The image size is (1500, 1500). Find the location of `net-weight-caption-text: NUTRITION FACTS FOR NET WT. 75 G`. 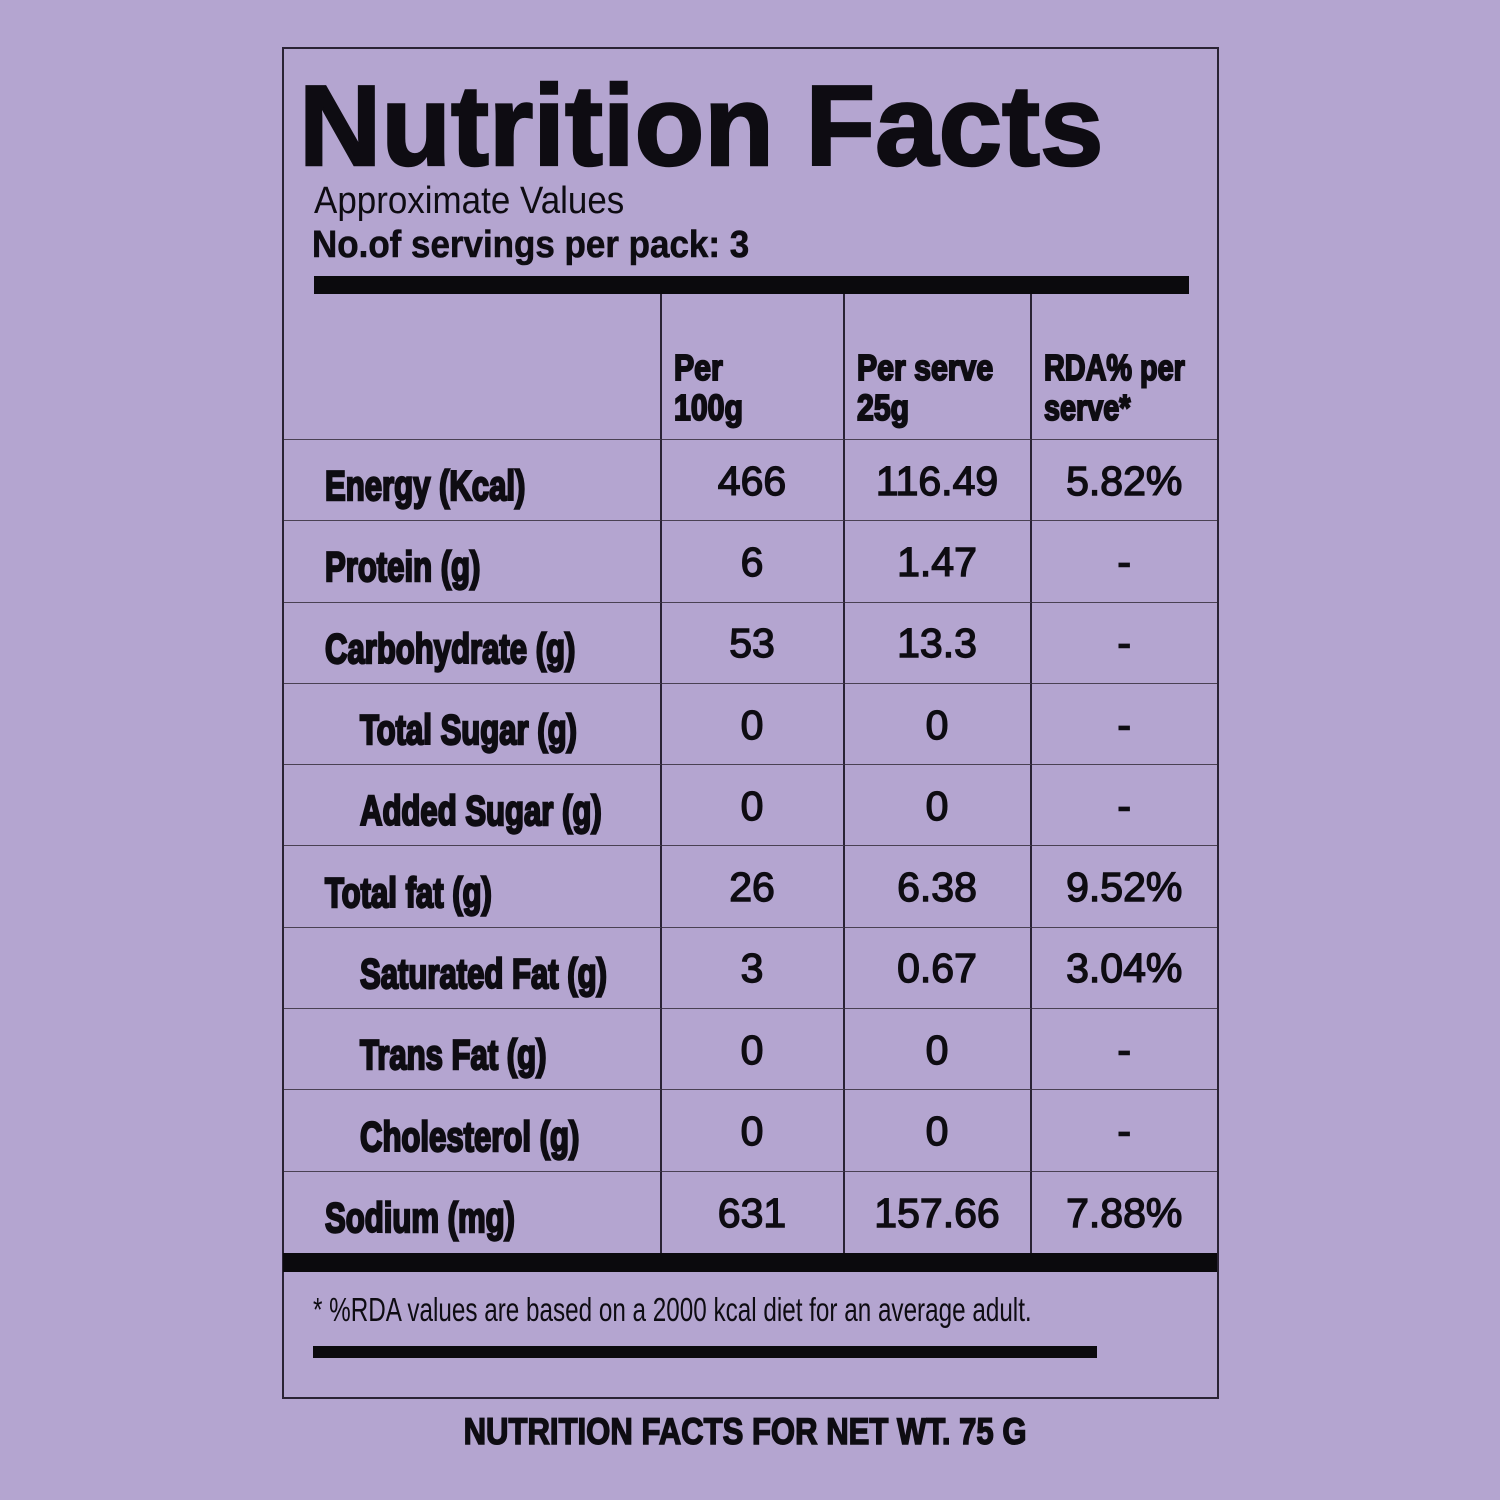

net-weight-caption-text: NUTRITION FACTS FOR NET WT. 75 G is located at coordinates (745, 1432).